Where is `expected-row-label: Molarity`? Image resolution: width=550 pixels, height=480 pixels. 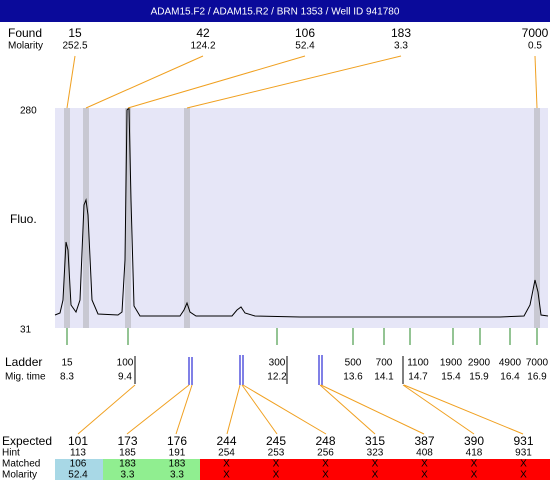
expected-row-label: Molarity is located at coordinates (19, 475).